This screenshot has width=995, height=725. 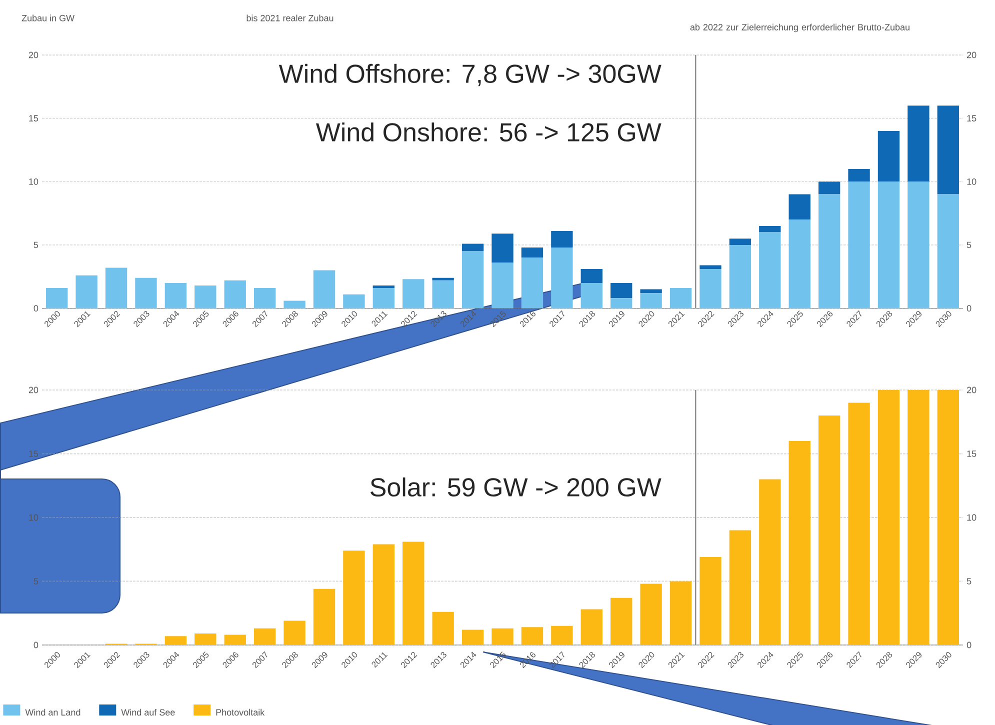 I want to click on y-axis-title: Zubau in GW, so click(x=48, y=18).